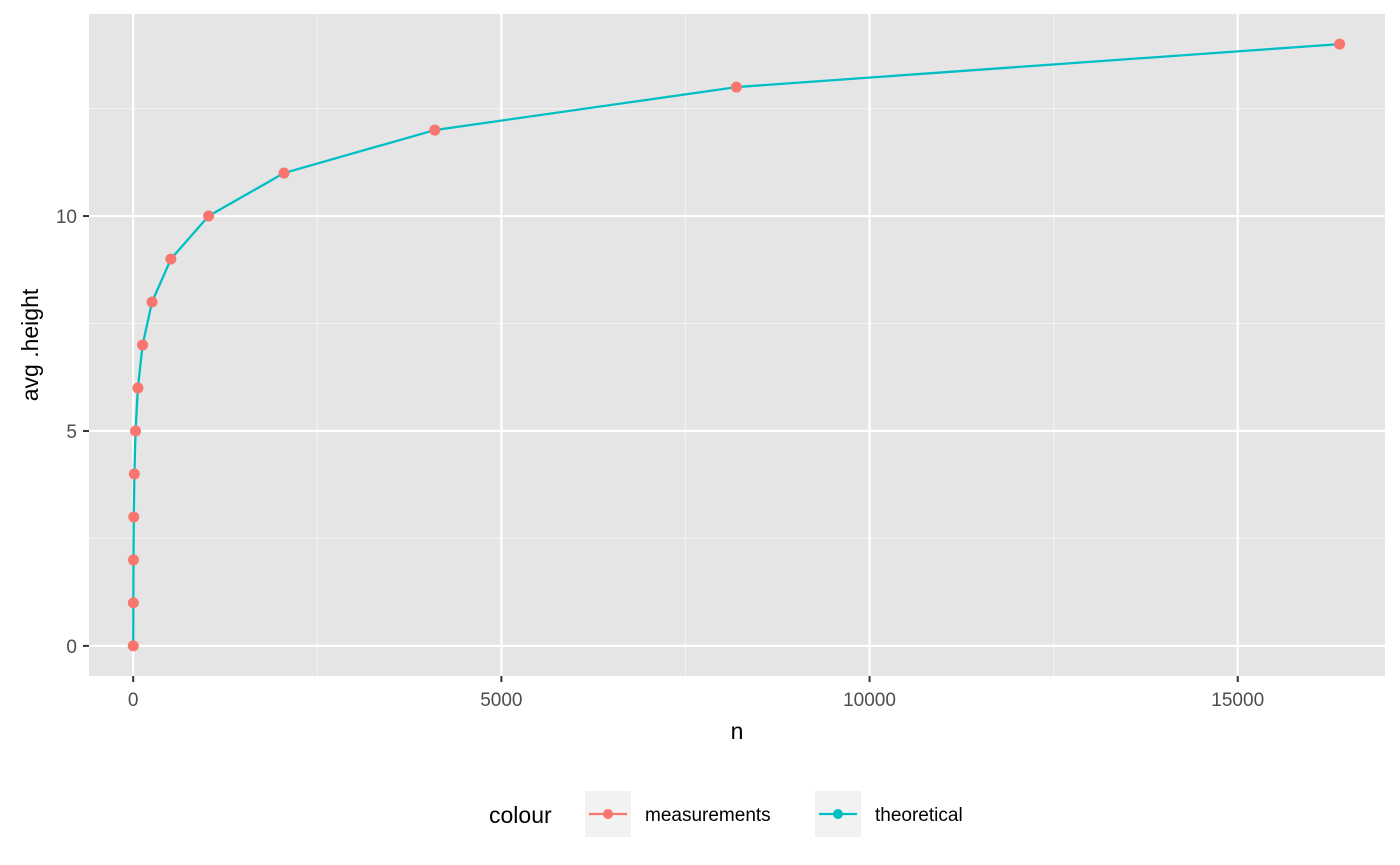  What do you see at coordinates (520, 815) in the screenshot?
I see `legend-title: colour` at bounding box center [520, 815].